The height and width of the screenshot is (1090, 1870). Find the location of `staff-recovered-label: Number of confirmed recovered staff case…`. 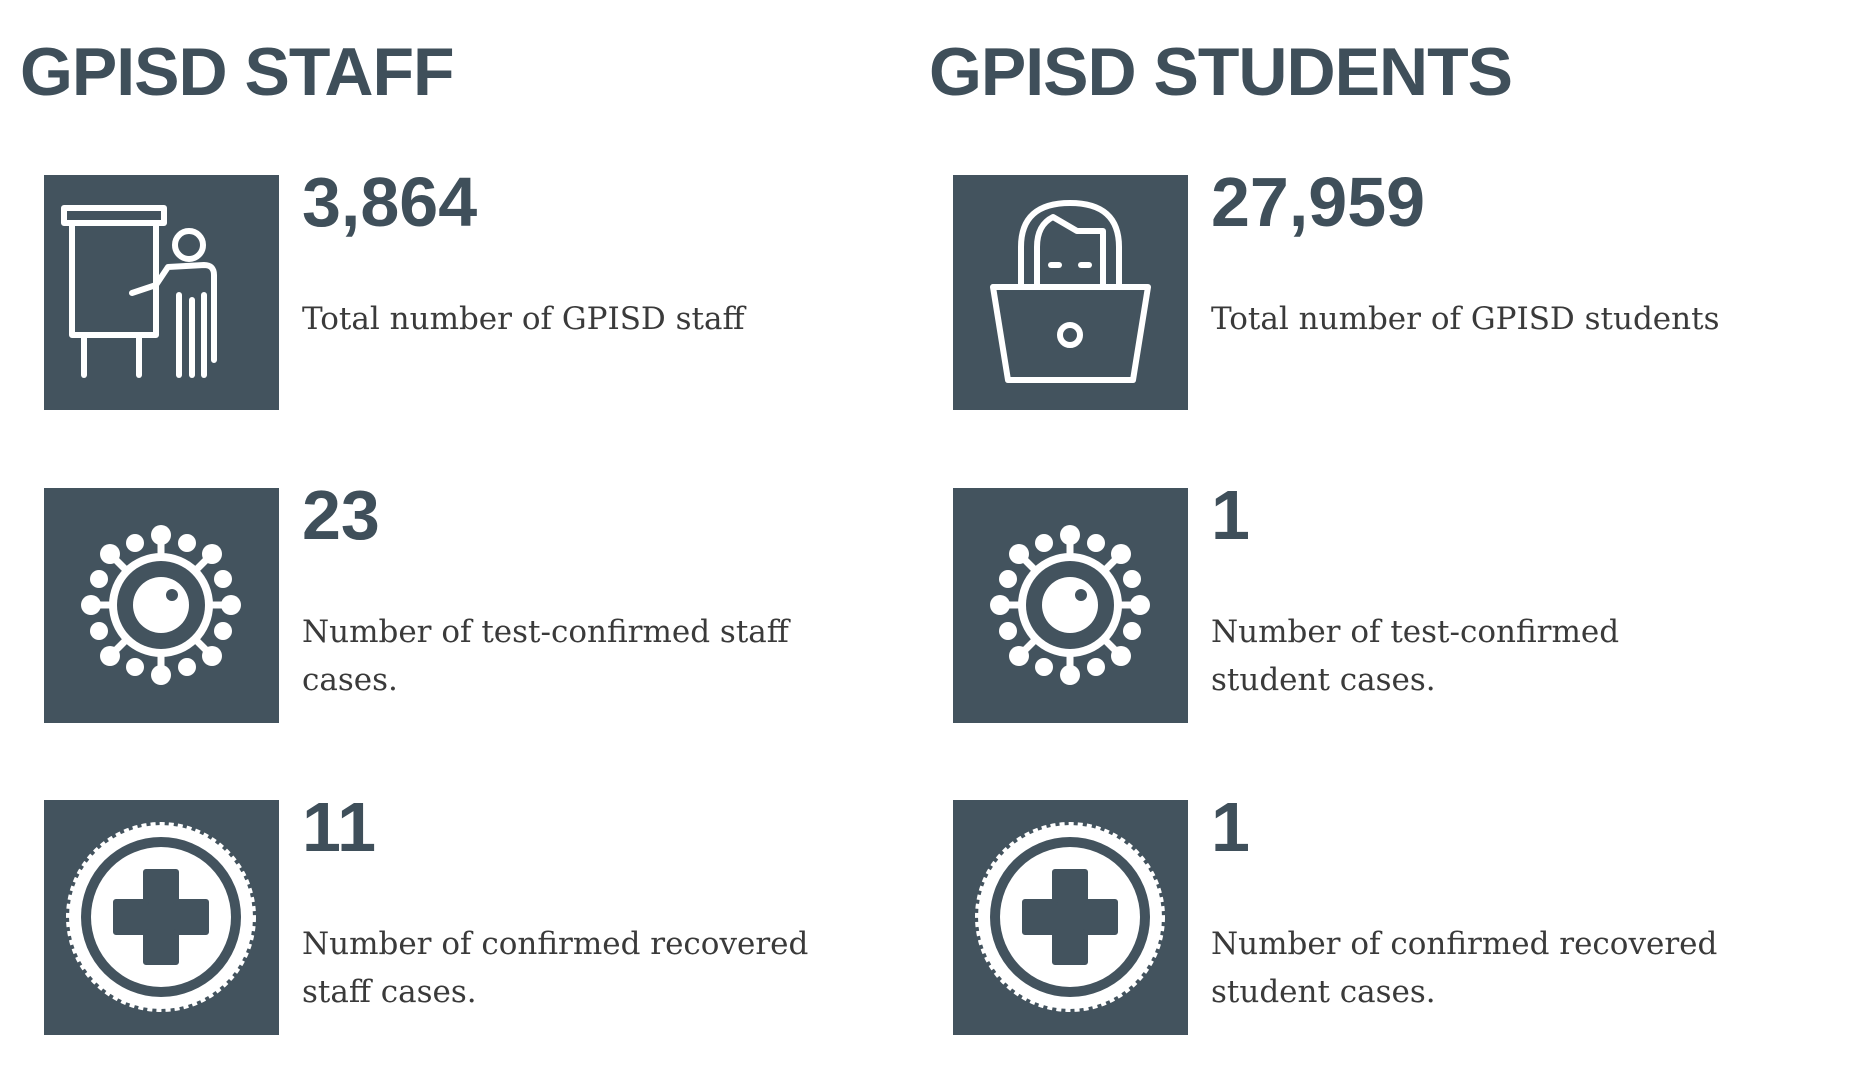

staff-recovered-label: Number of confirmed recovered staff case… is located at coordinates (555, 968).